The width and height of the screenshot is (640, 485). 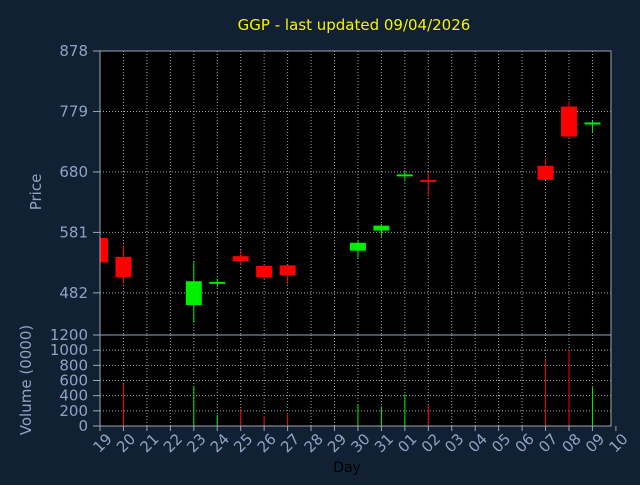 I want to click on volume-tick-label: 0, so click(x=83, y=426).